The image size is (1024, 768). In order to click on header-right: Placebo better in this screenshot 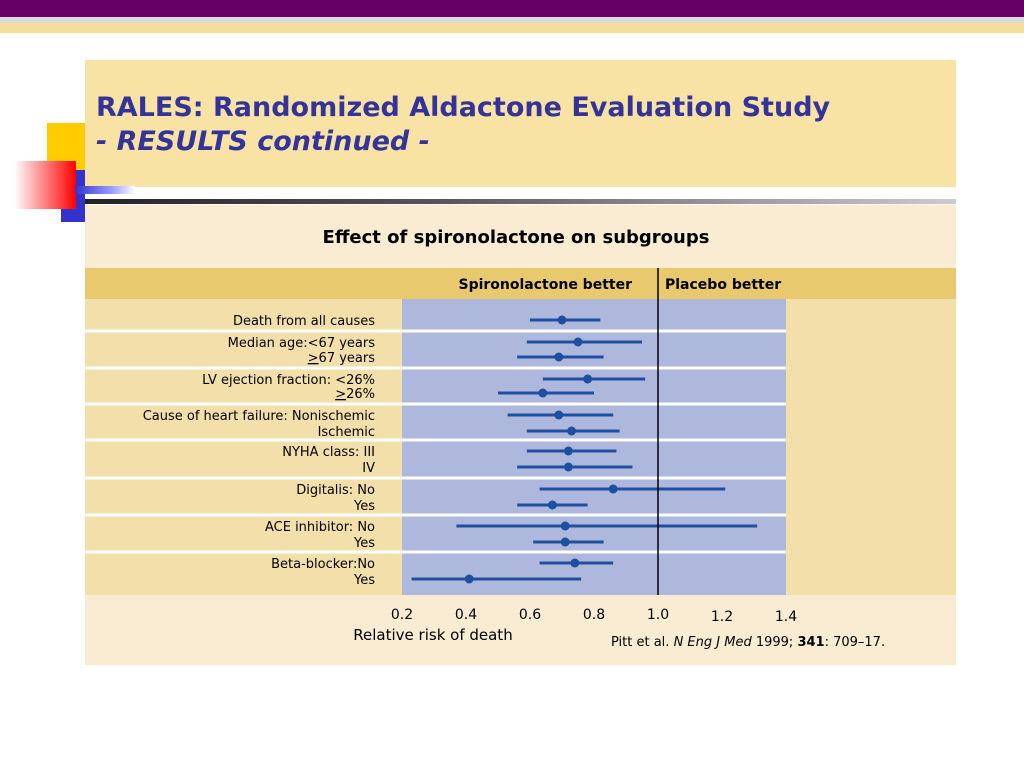, I will do `click(723, 285)`.